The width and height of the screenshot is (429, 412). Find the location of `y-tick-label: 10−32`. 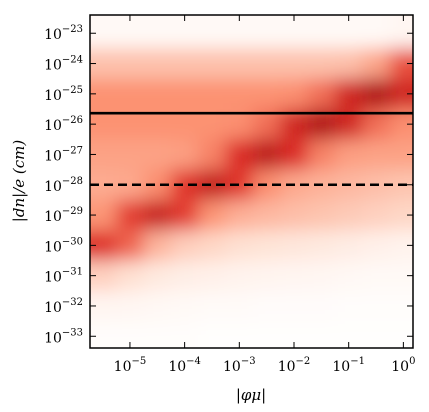

y-tick-label: 10−32 is located at coordinates (63, 306).